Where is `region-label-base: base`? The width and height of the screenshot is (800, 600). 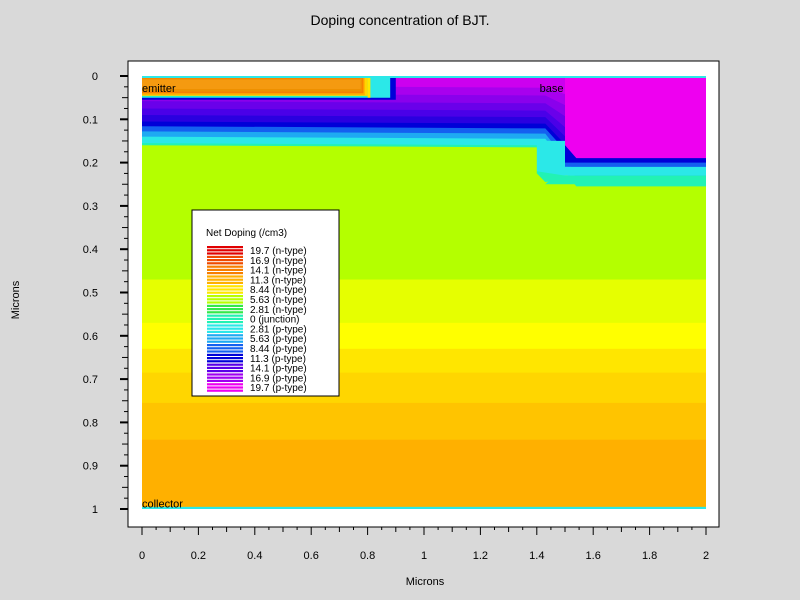 region-label-base: base is located at coordinates (552, 89).